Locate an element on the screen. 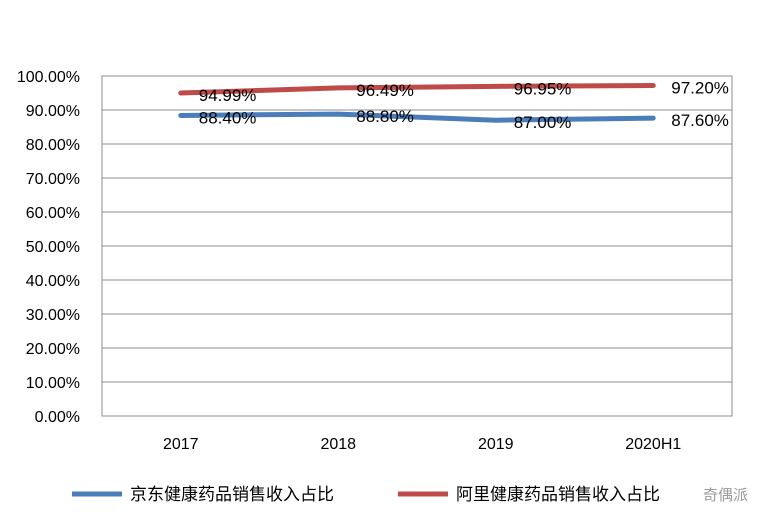 The height and width of the screenshot is (525, 758). data-label: 97.20% is located at coordinates (700, 88).